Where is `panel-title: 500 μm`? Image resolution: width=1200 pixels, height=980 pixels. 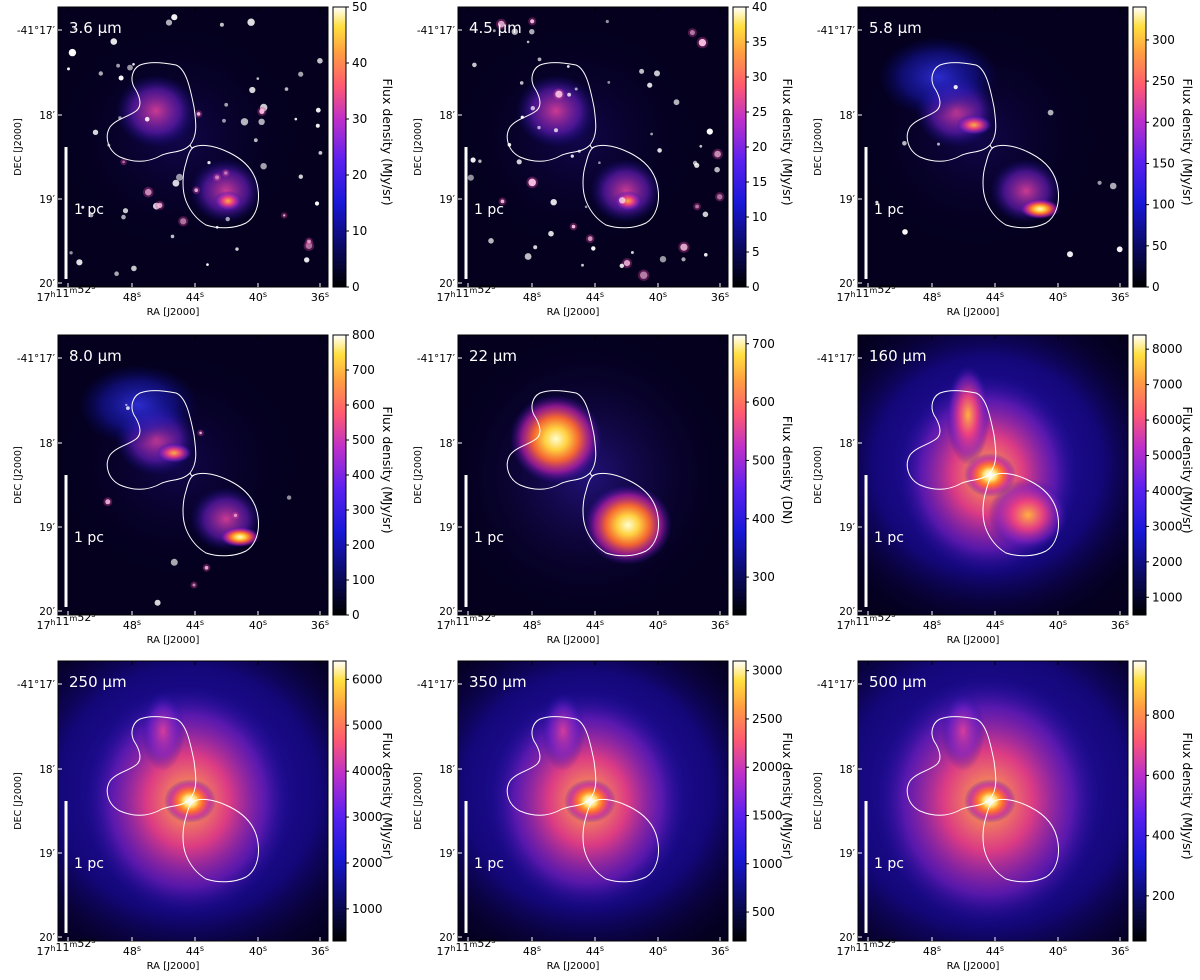
panel-title: 500 μm is located at coordinates (898, 682).